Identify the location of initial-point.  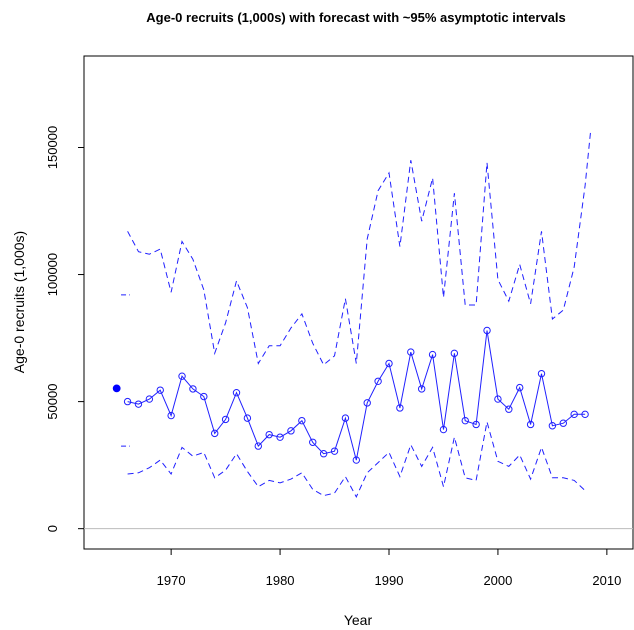
(116, 388).